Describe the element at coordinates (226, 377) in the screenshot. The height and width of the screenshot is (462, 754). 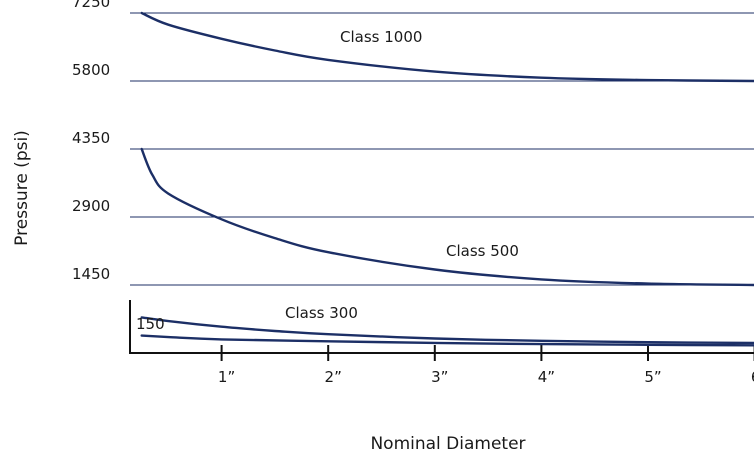
I see `x-tick-label: 1”` at that location.